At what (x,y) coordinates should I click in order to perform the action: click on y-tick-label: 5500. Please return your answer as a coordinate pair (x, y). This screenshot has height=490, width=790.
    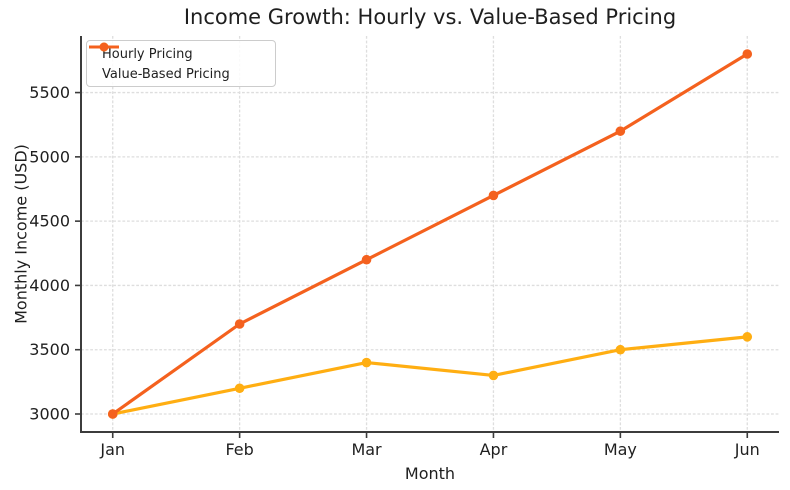
    Looking at the image, I should click on (49, 92).